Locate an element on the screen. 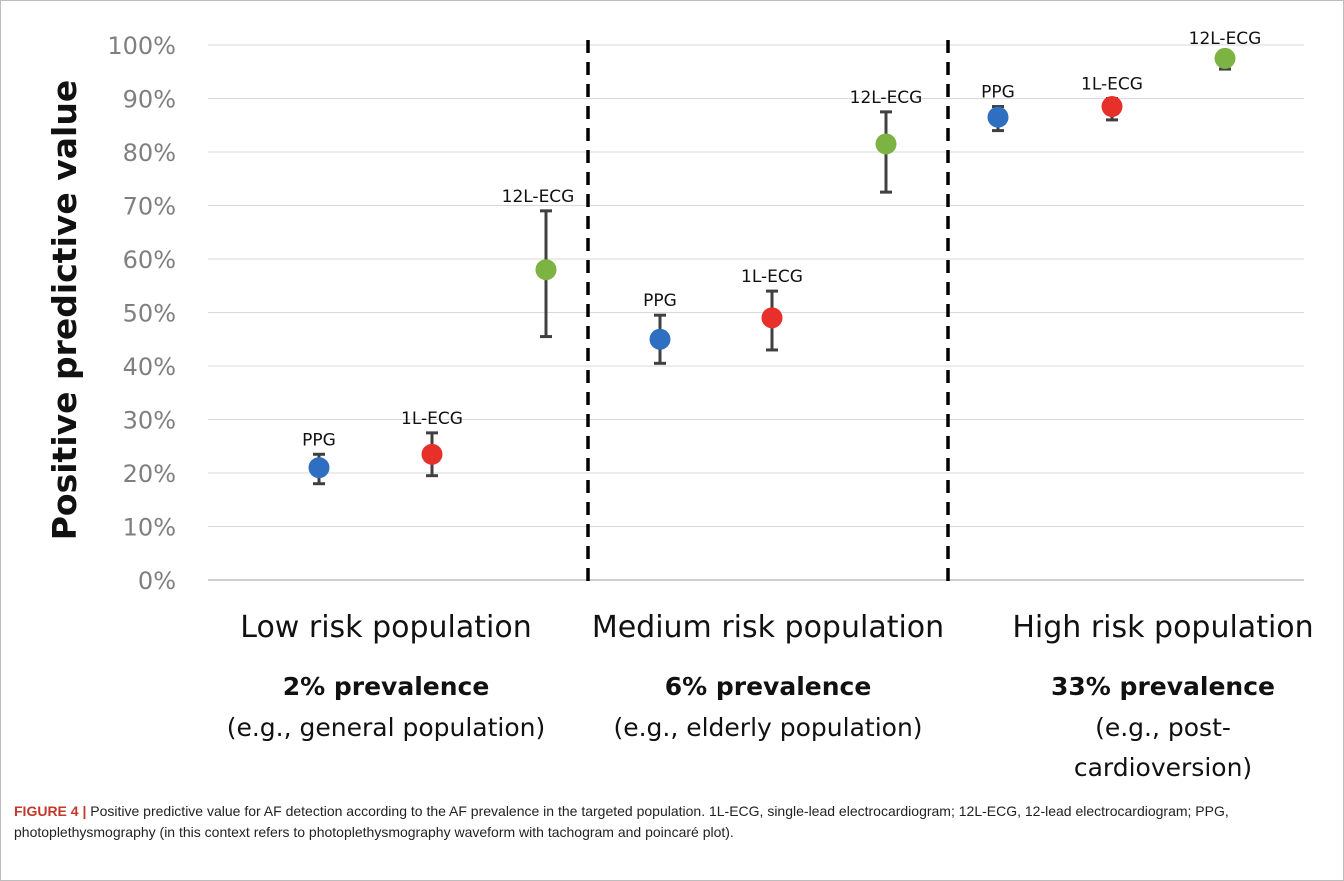 The height and width of the screenshot is (881, 1344). y-axis-label: Positive predictive value is located at coordinates (64, 310).